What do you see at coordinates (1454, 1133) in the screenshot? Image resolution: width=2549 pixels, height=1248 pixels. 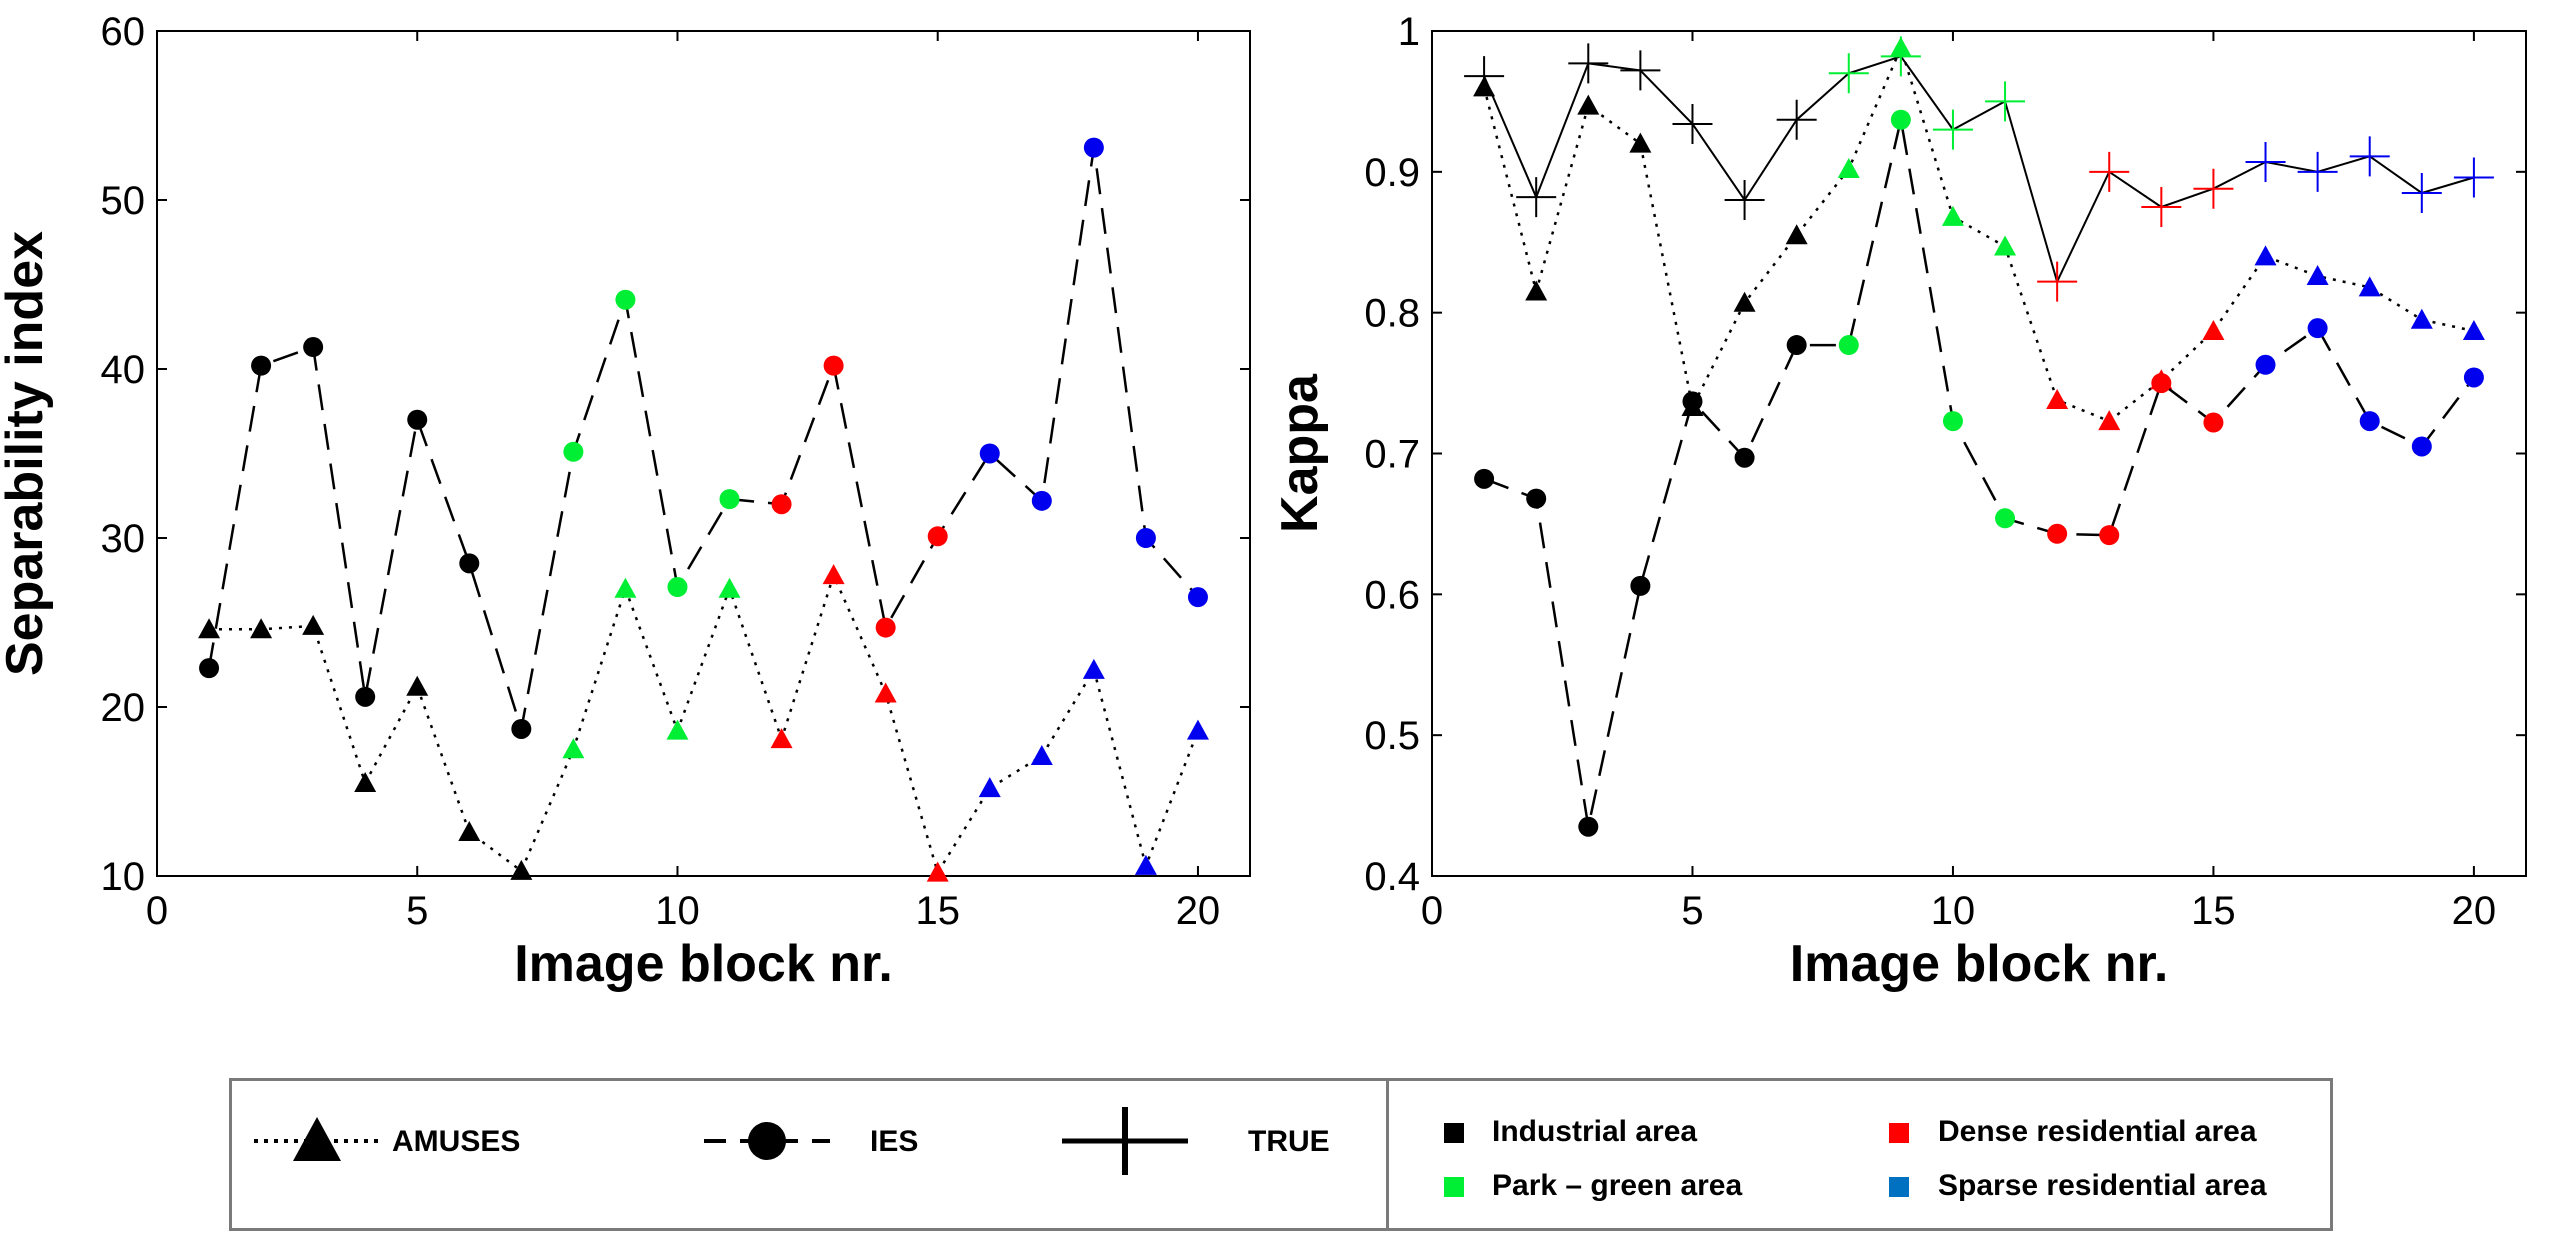 I see `legend-industrial-swatch` at bounding box center [1454, 1133].